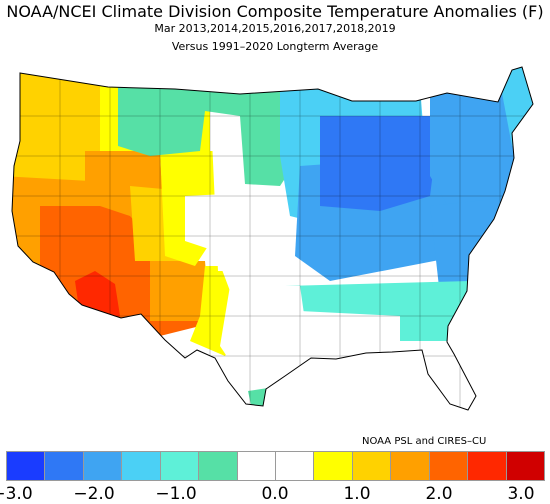 This screenshot has width=550, height=504. Describe the element at coordinates (275, 46) in the screenshot. I see `baseline-note: Versus 1991–2020 Longterm Average` at that location.